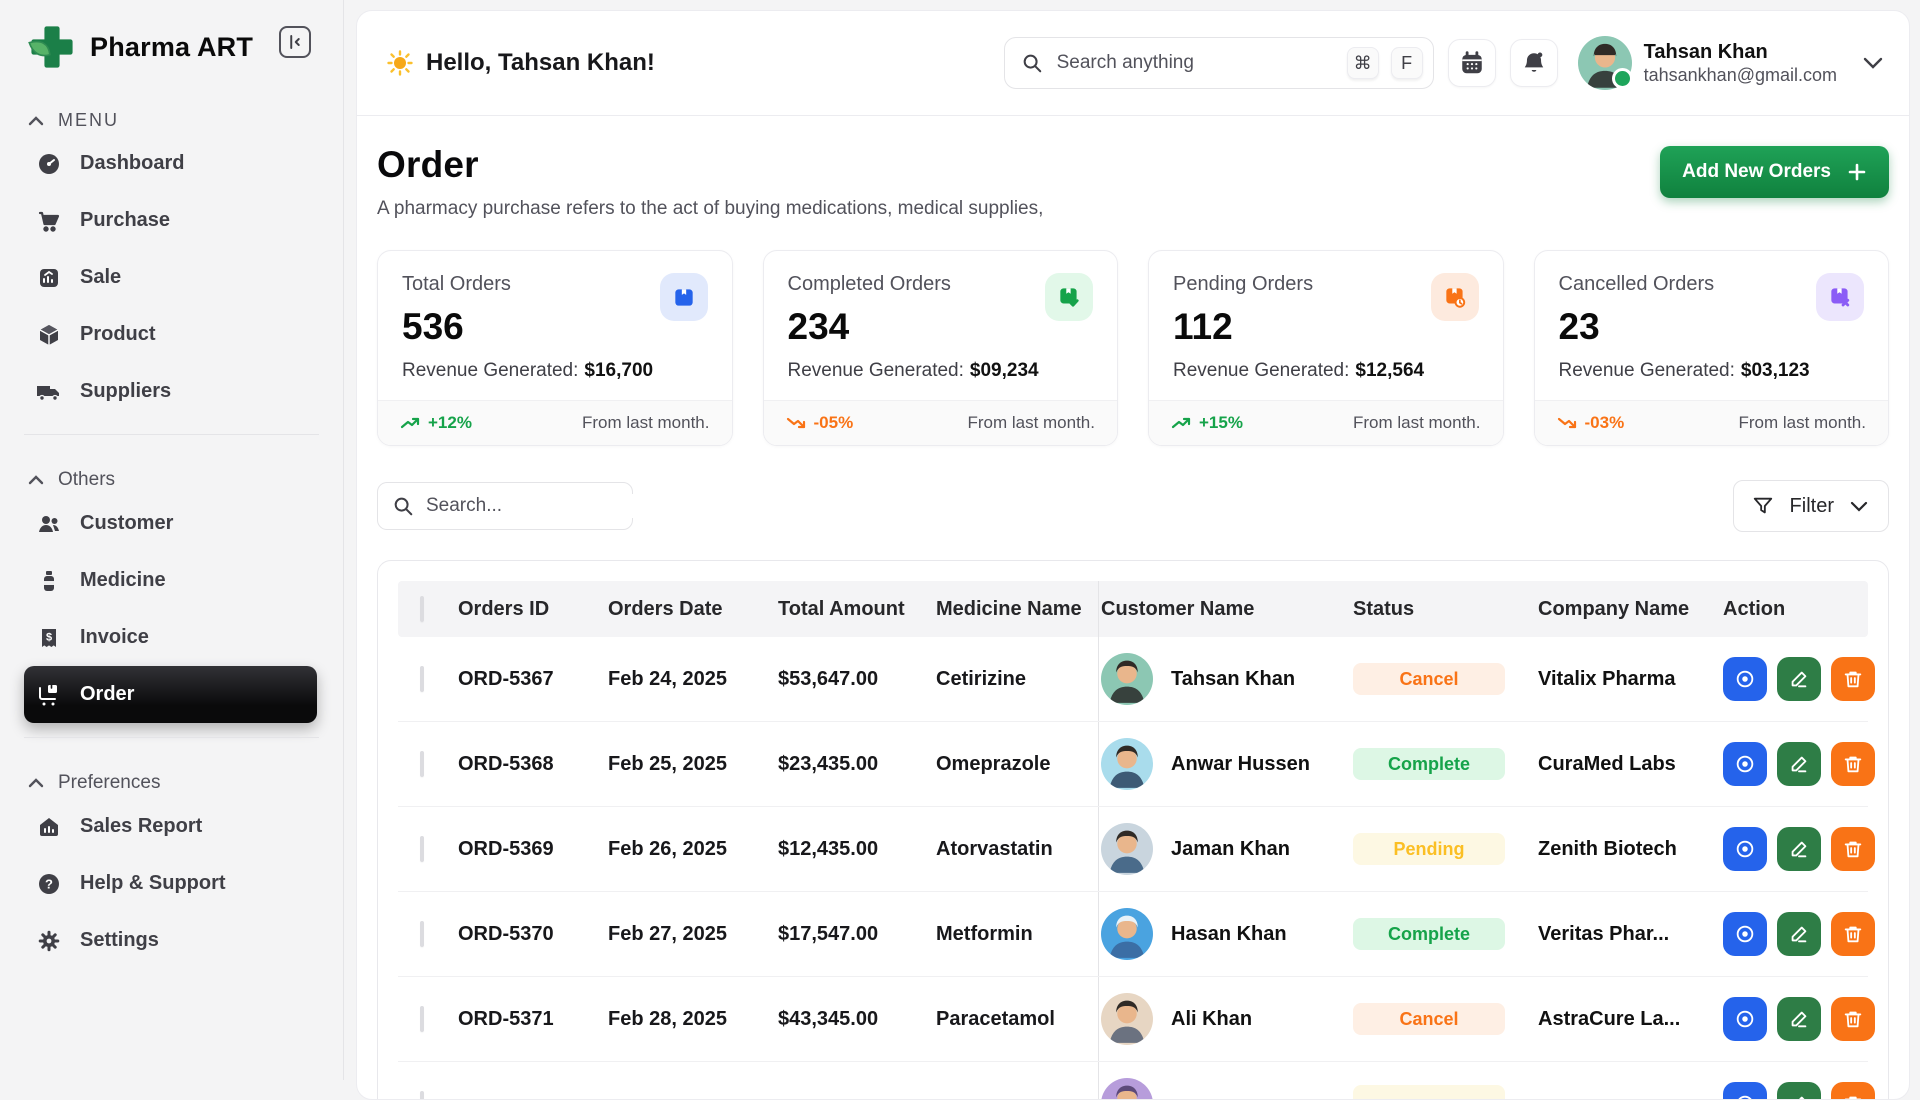 The width and height of the screenshot is (1920, 1100). I want to click on sidebar-section-menu: MENU, so click(173, 120).